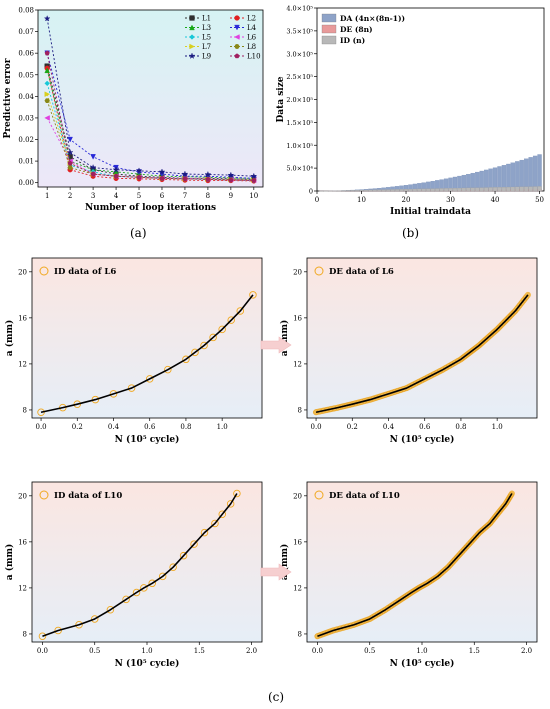  Describe the element at coordinates (254, 57) in the screenshot. I see `legend-label: L10` at that location.